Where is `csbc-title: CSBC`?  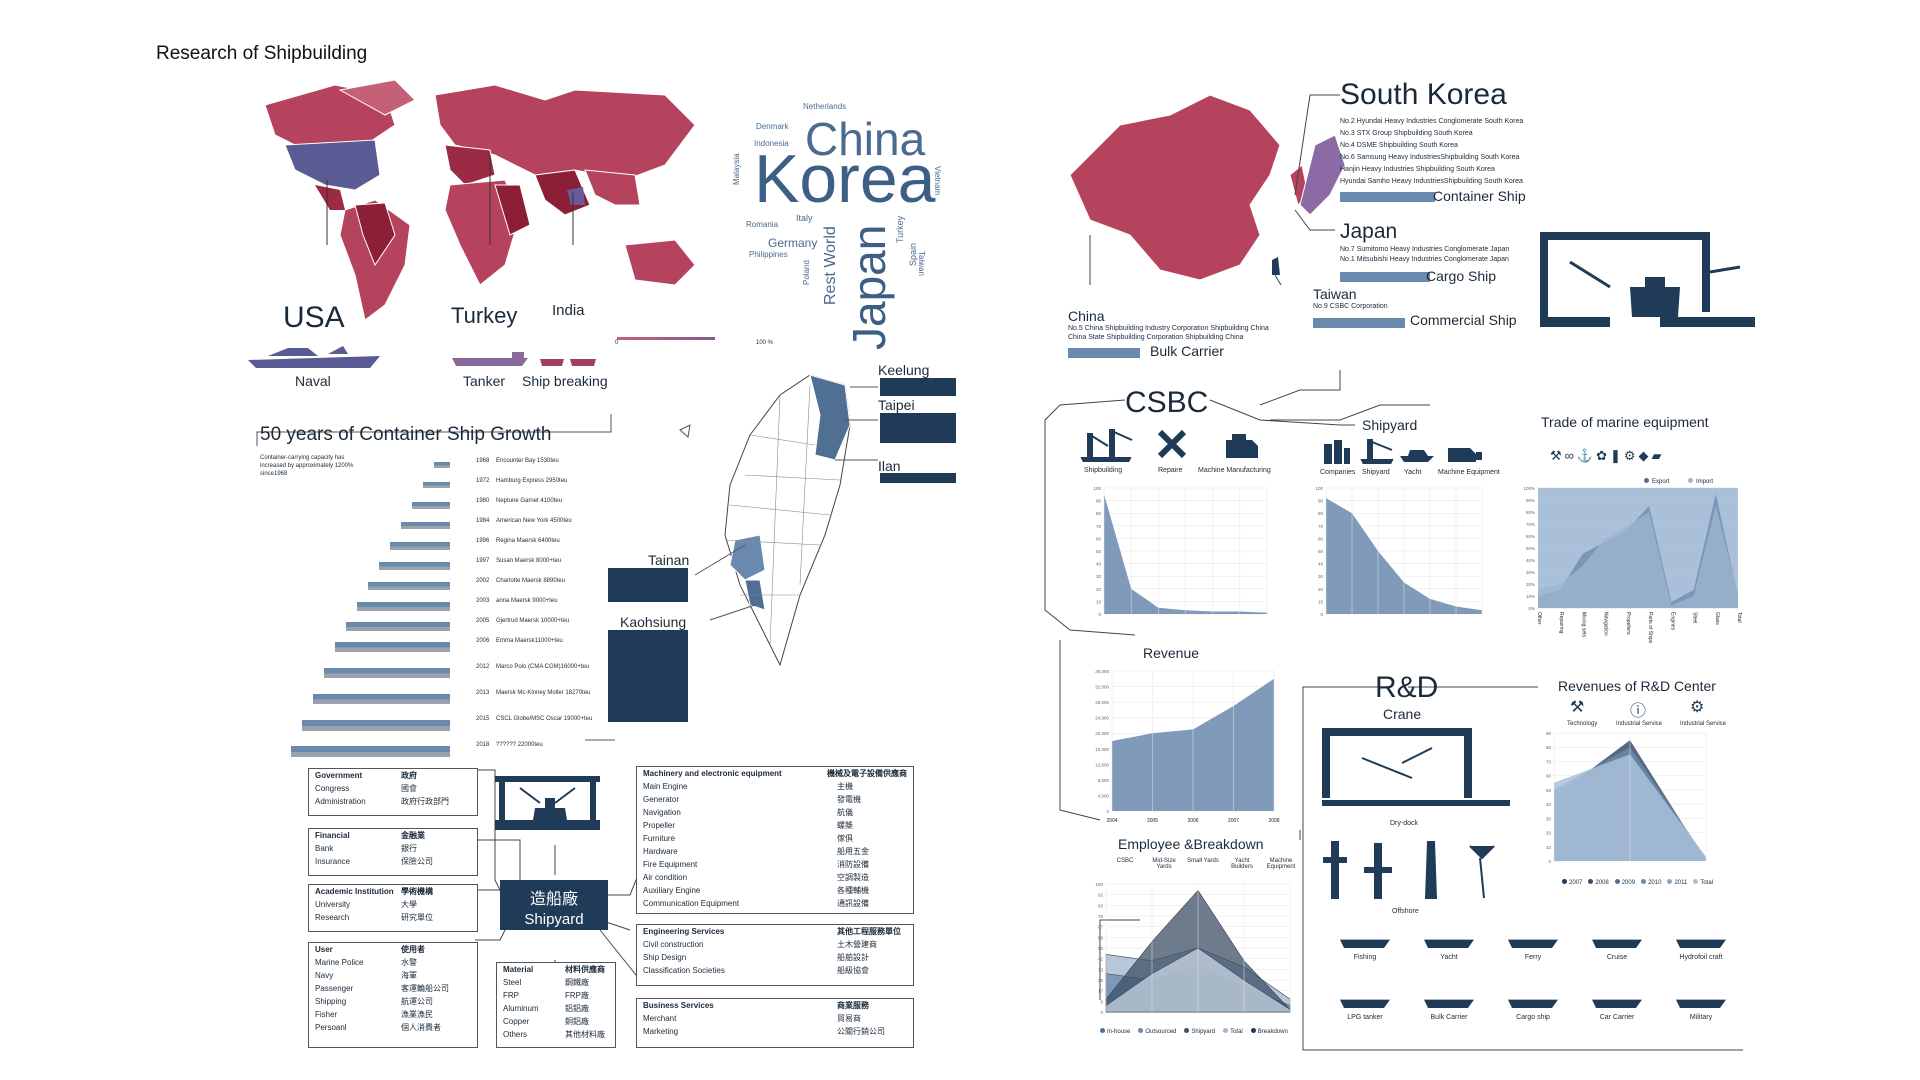
csbc-title: CSBC is located at coordinates (1167, 402).